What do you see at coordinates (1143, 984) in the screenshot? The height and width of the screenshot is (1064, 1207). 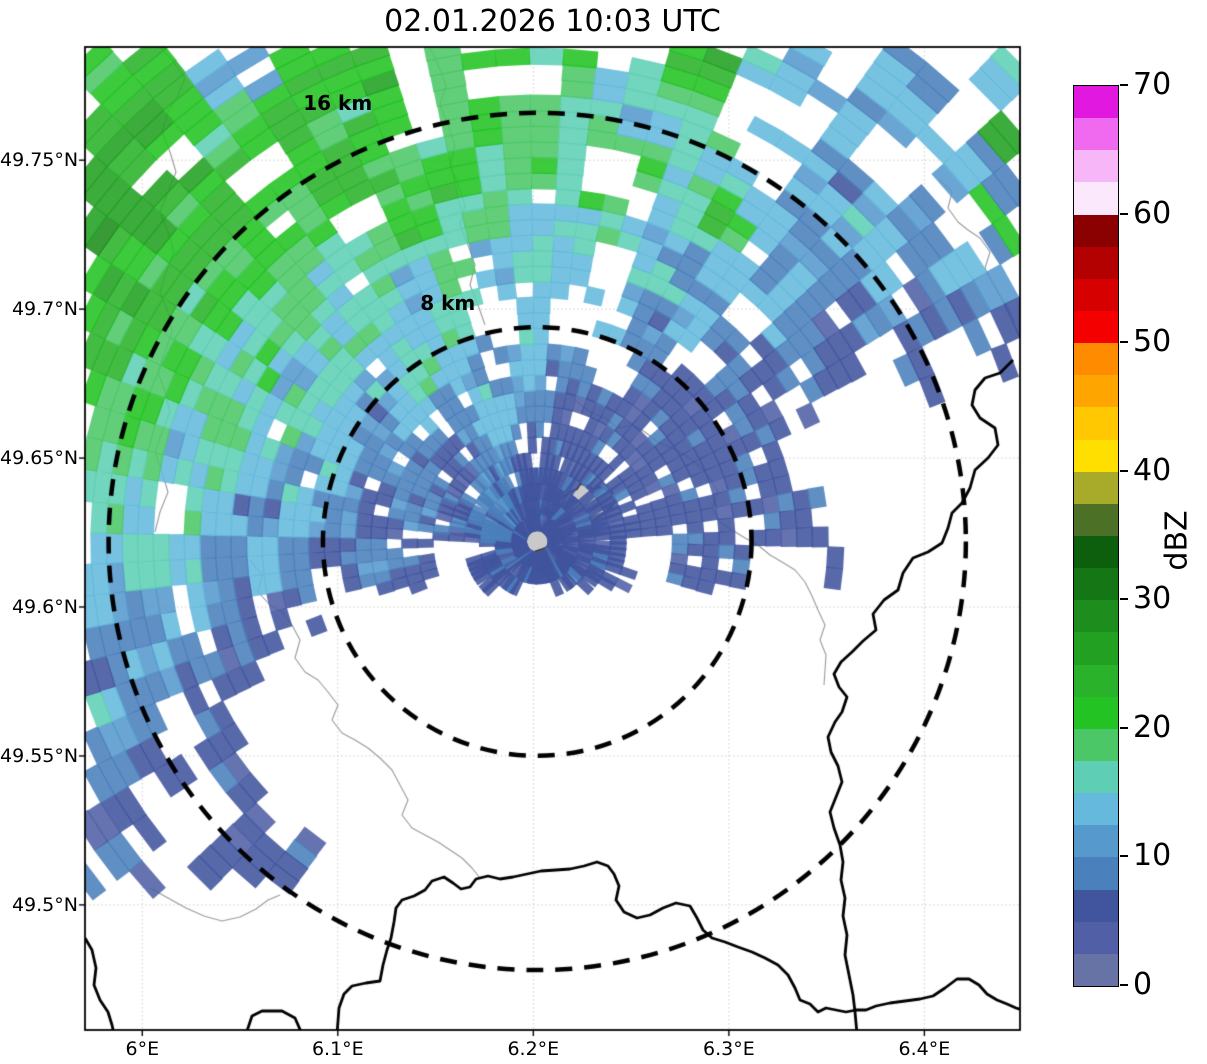 I see `colorbar-tick-value: 0` at bounding box center [1143, 984].